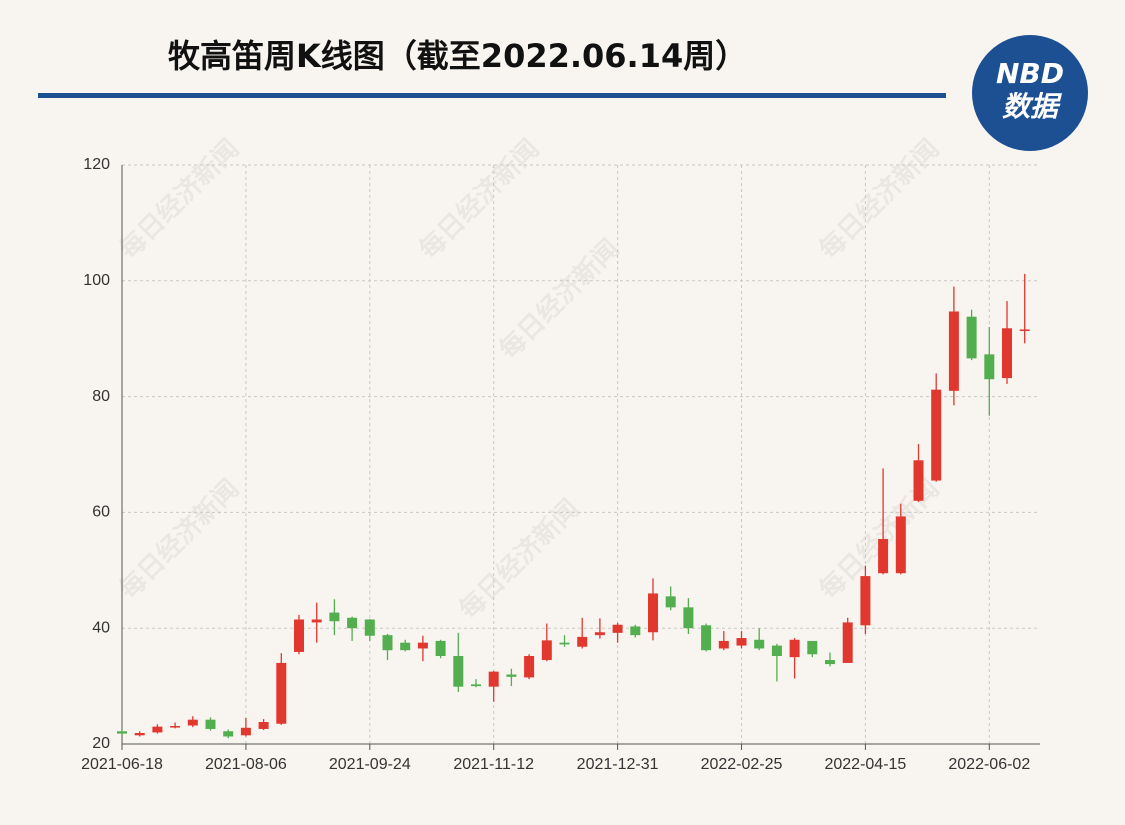 This screenshot has width=1125, height=825. Describe the element at coordinates (742, 764) in the screenshot. I see `x-tick-label: 2022-02-25` at that location.